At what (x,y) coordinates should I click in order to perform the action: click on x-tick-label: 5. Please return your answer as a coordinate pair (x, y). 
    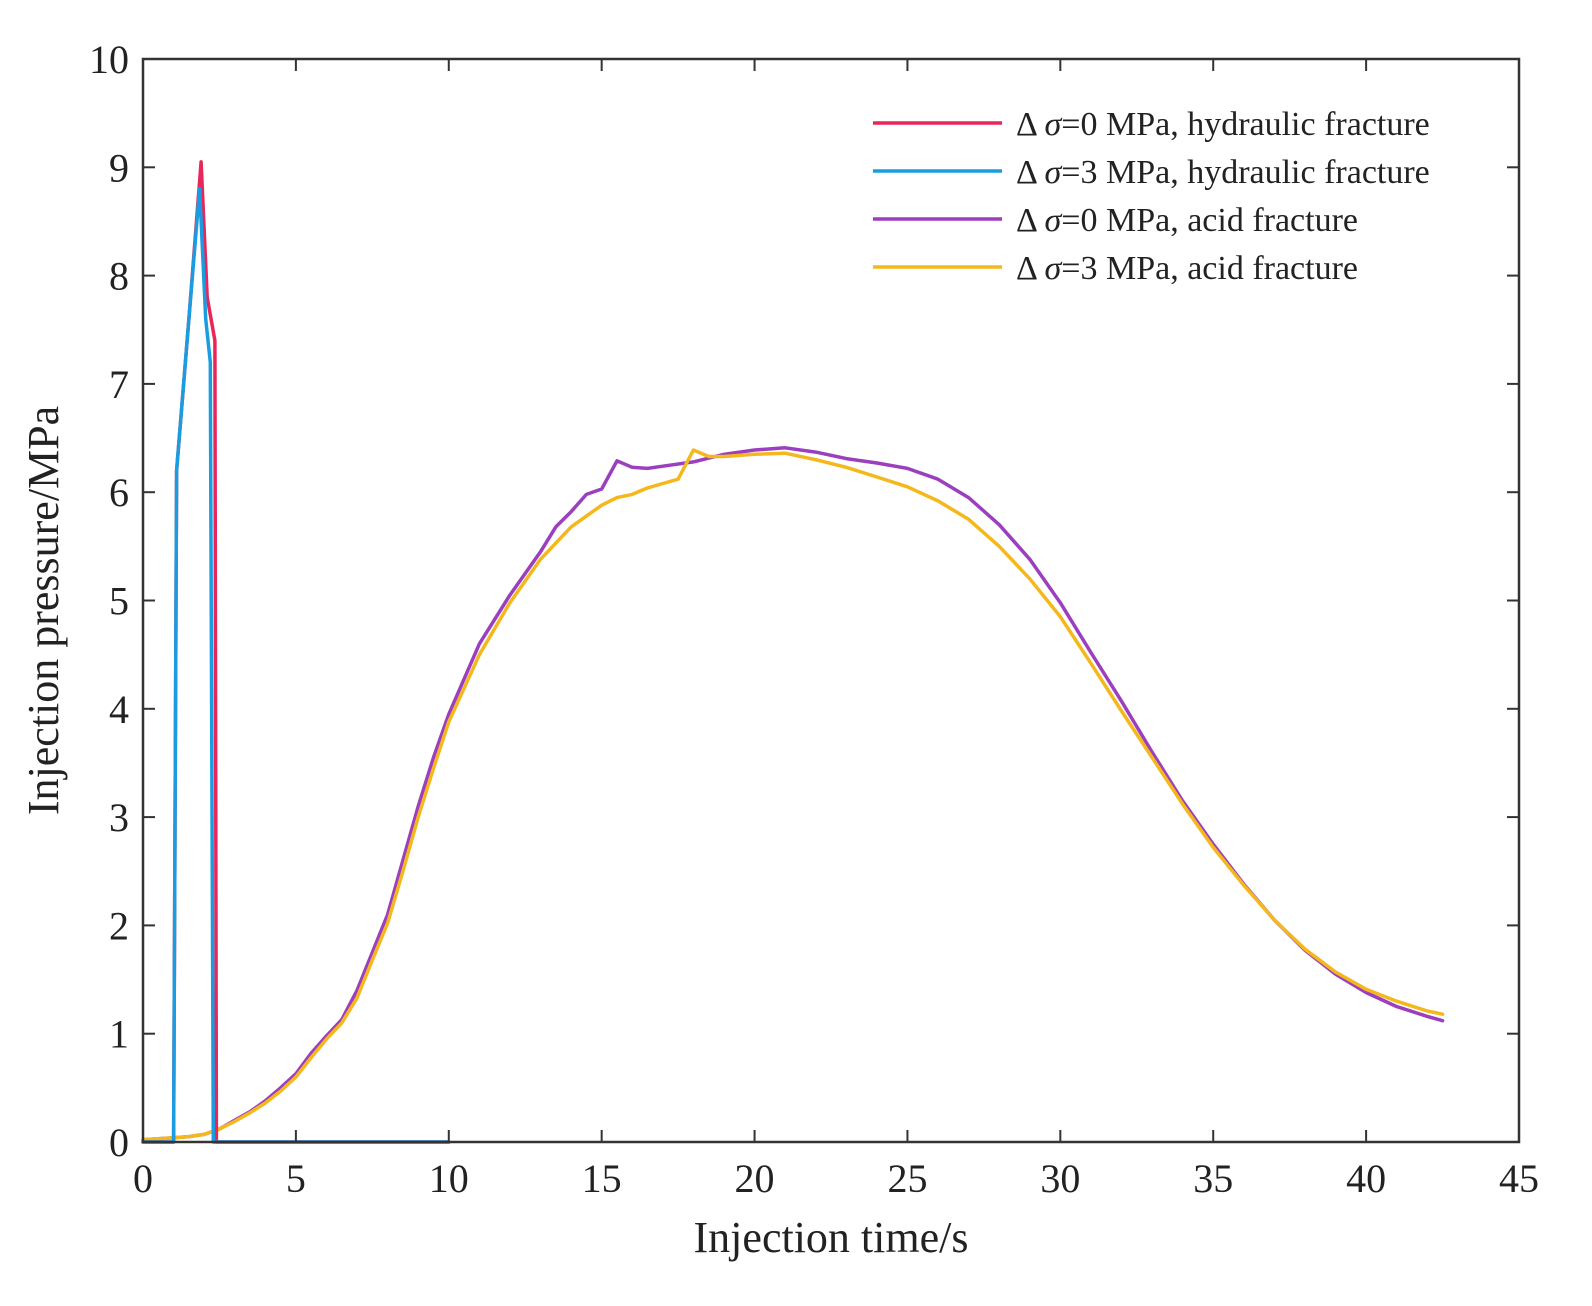
    Looking at the image, I should click on (296, 1178).